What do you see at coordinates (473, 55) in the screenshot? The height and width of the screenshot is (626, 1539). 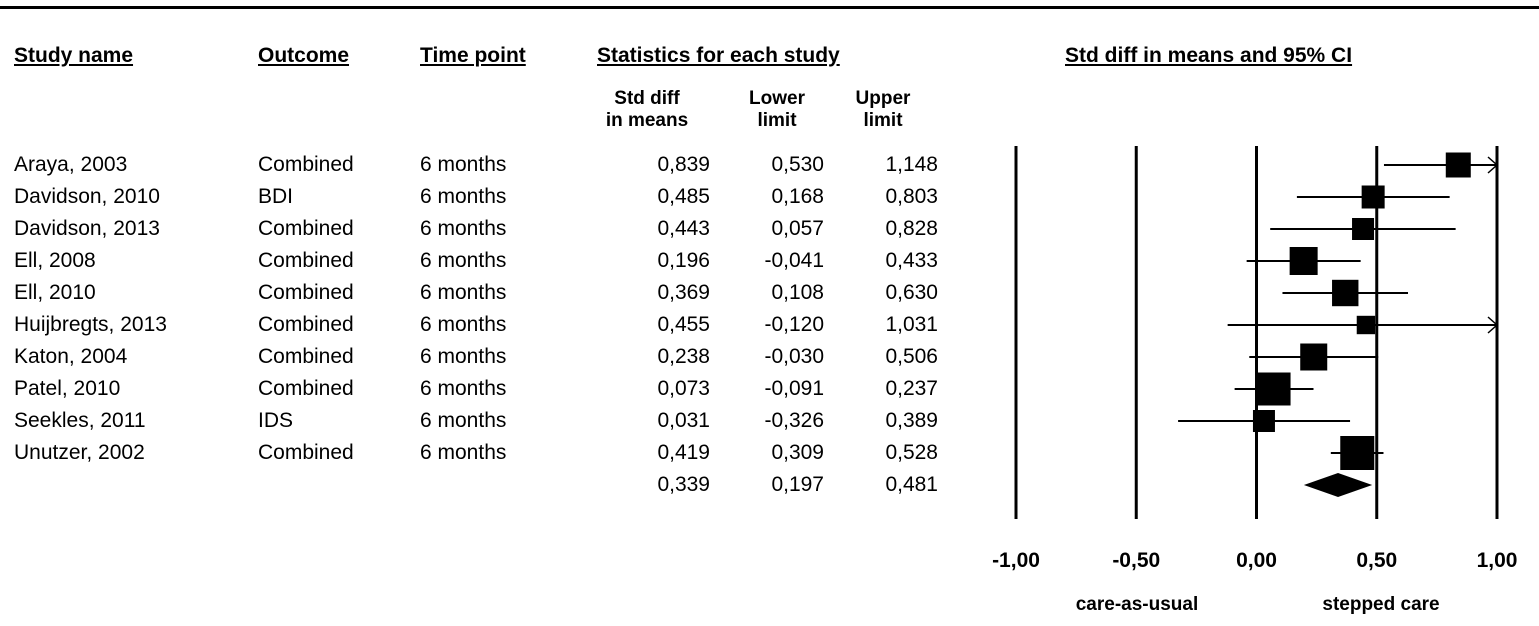 I see `header-time-point: Time point` at bounding box center [473, 55].